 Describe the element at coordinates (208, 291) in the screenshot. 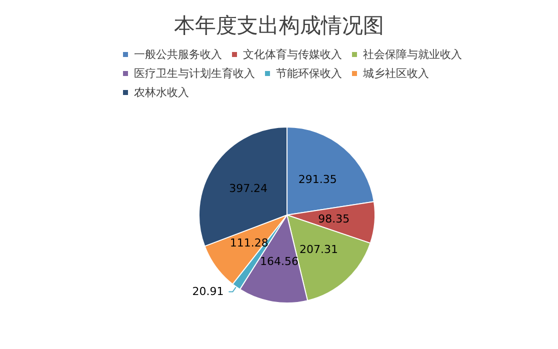

I see `data-label: 20.91` at that location.